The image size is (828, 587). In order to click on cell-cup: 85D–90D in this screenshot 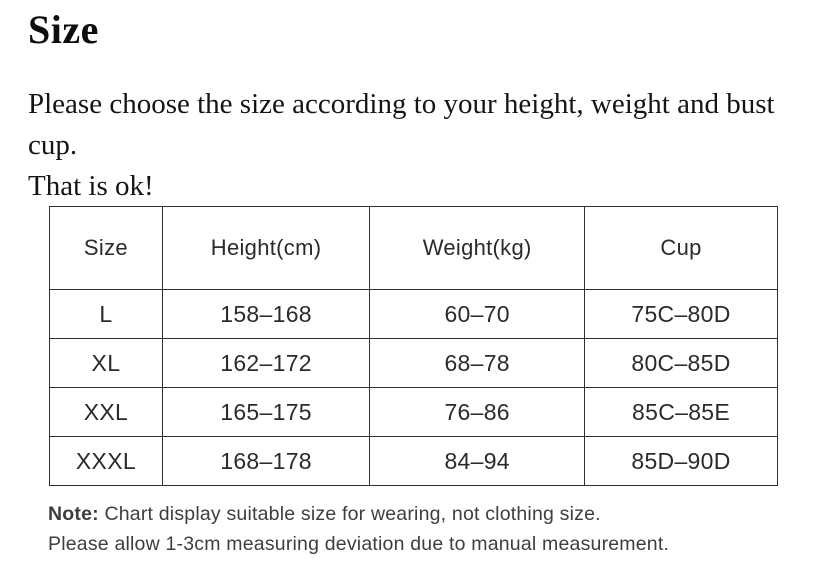, I will do `click(681, 461)`.